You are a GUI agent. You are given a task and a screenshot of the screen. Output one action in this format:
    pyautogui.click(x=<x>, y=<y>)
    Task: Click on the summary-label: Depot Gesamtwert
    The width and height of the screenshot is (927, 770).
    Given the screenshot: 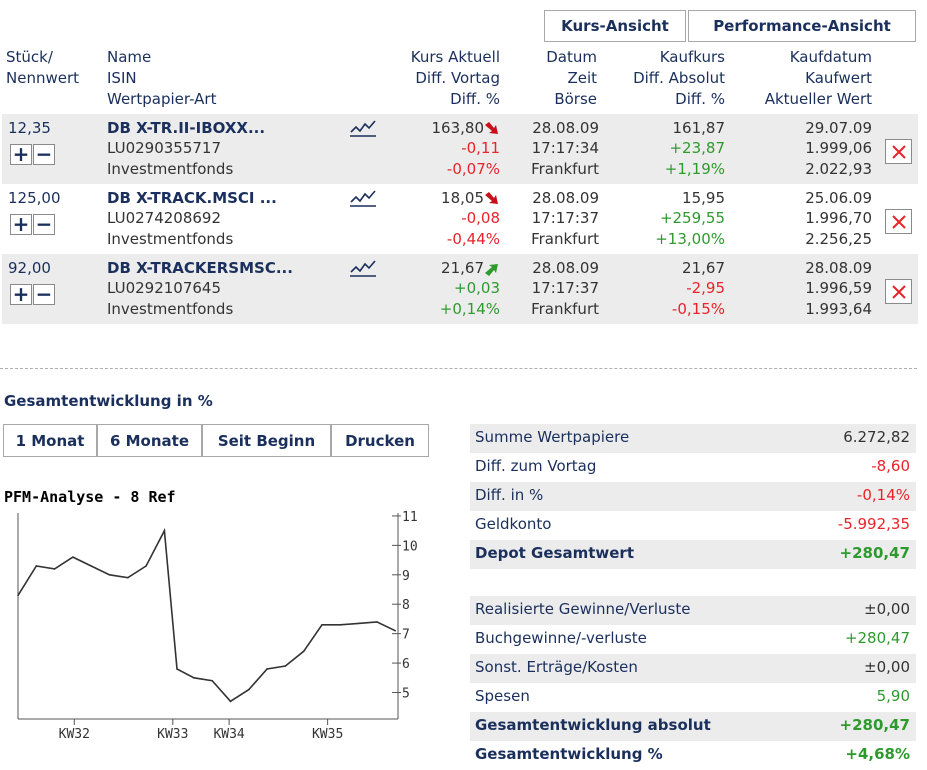 What is the action you would take?
    pyautogui.click(x=554, y=553)
    